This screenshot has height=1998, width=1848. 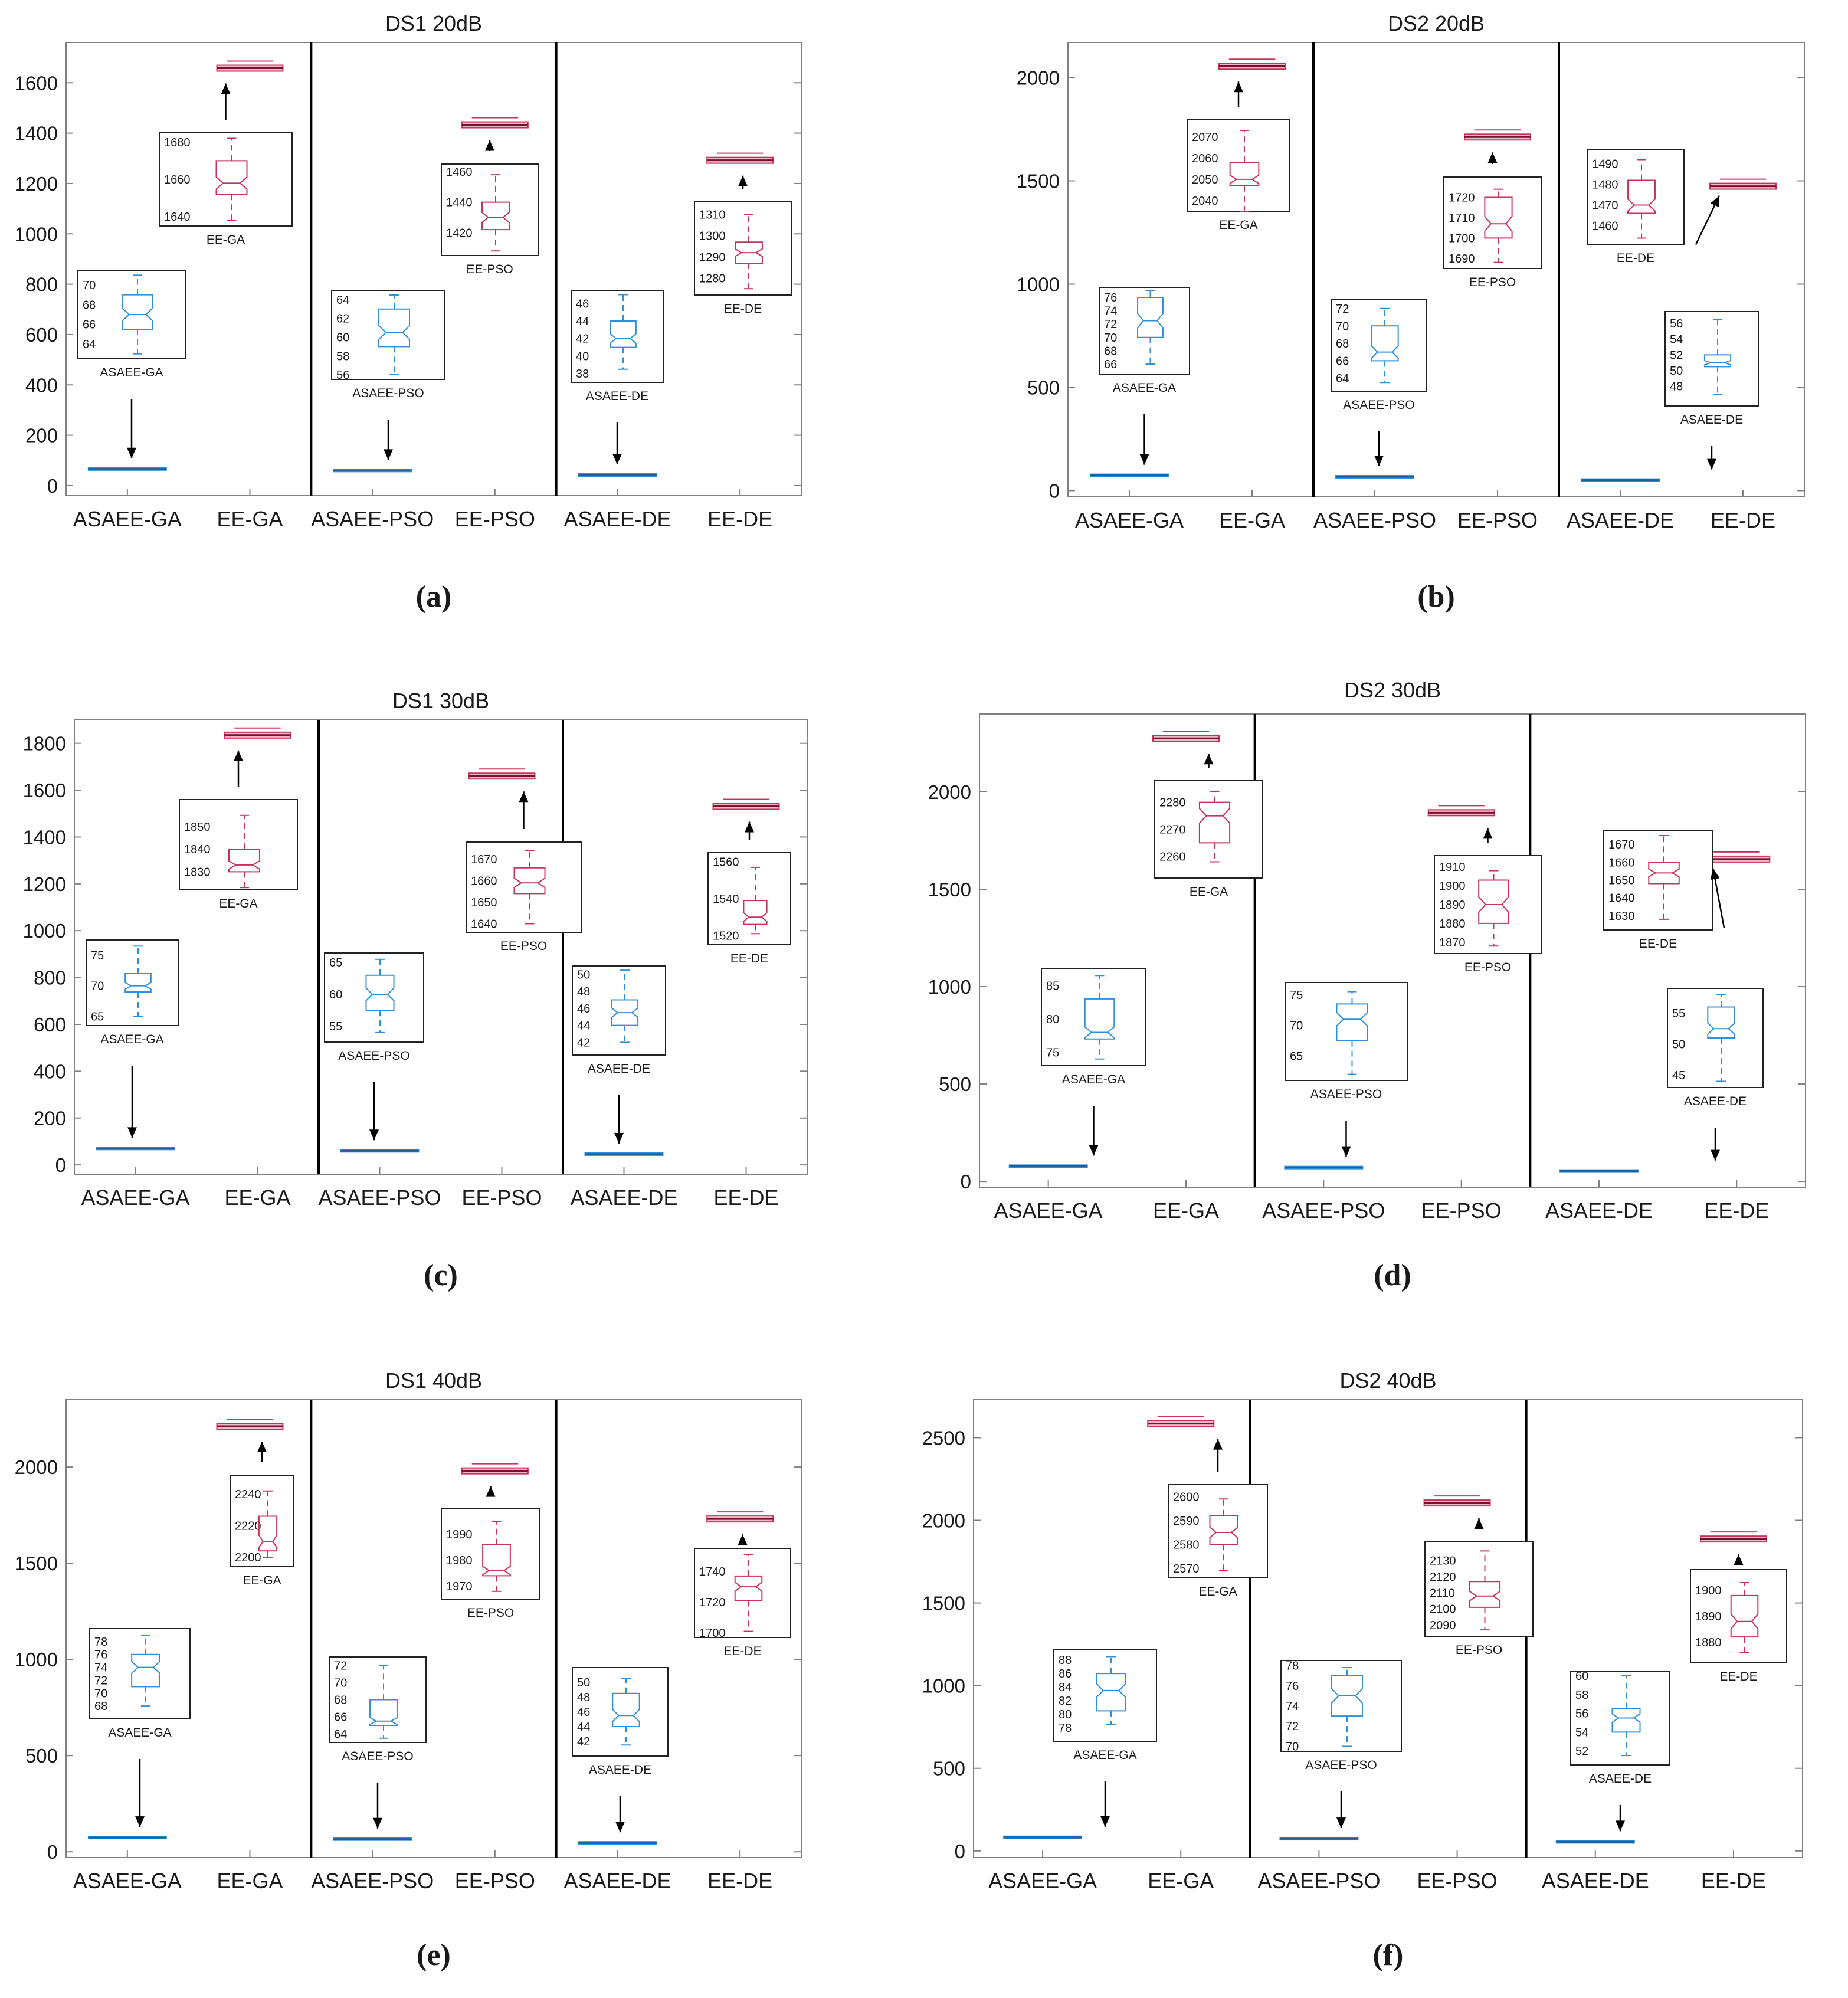 I want to click on inset-ee-de: 1280 1290 1300 1310 EE-DE, so click(x=743, y=259).